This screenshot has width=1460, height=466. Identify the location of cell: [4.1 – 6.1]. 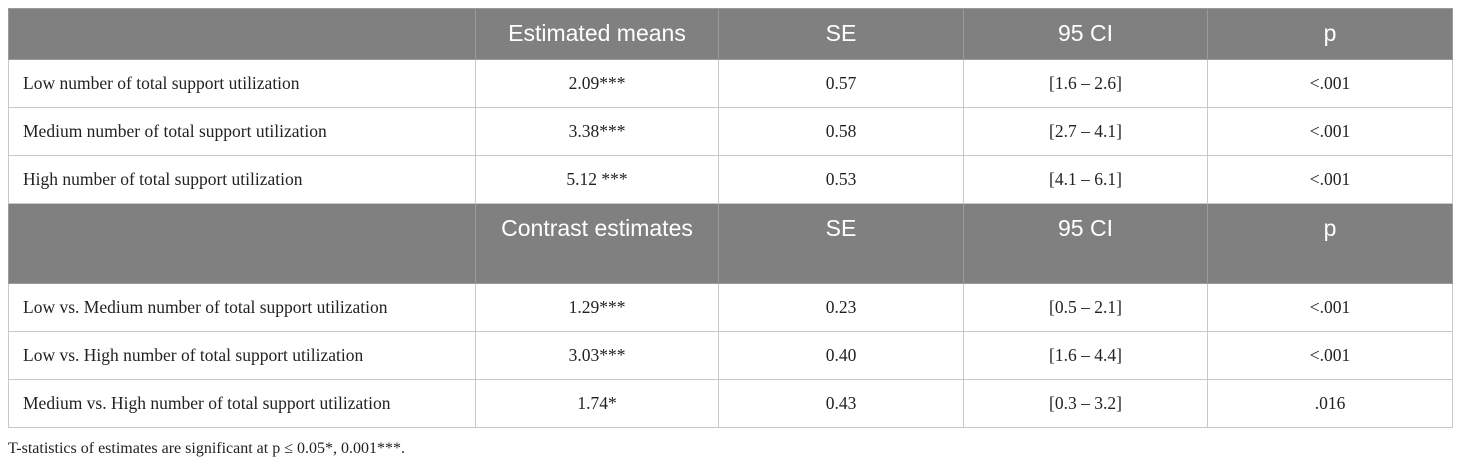
(1085, 179).